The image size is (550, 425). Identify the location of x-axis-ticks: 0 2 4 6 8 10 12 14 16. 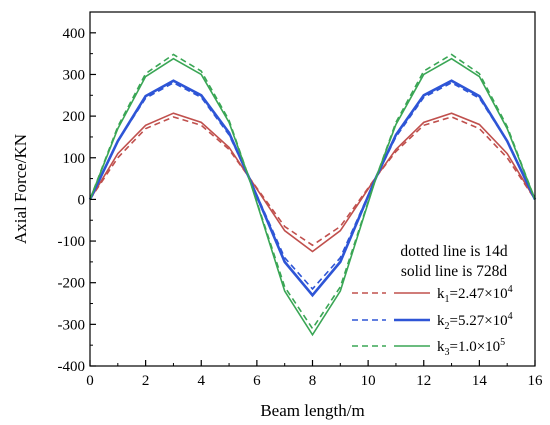
(314, 374).